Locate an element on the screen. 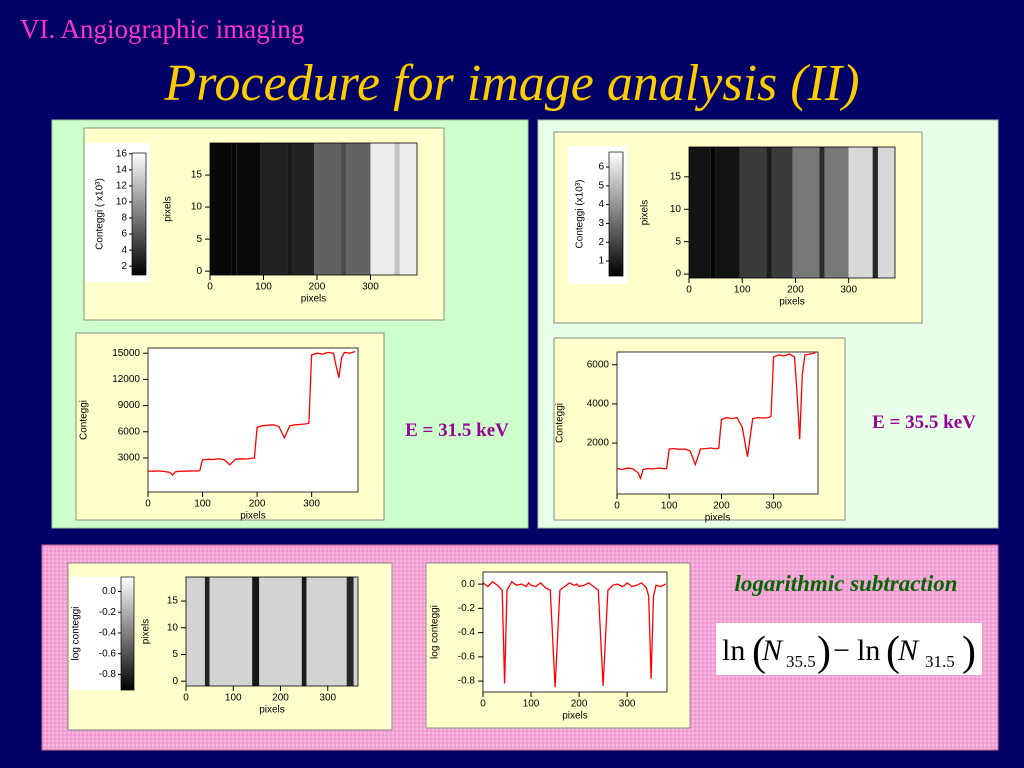 This screenshot has height=768, width=1024. colorbar-tick-label: 12 is located at coordinates (122, 186).